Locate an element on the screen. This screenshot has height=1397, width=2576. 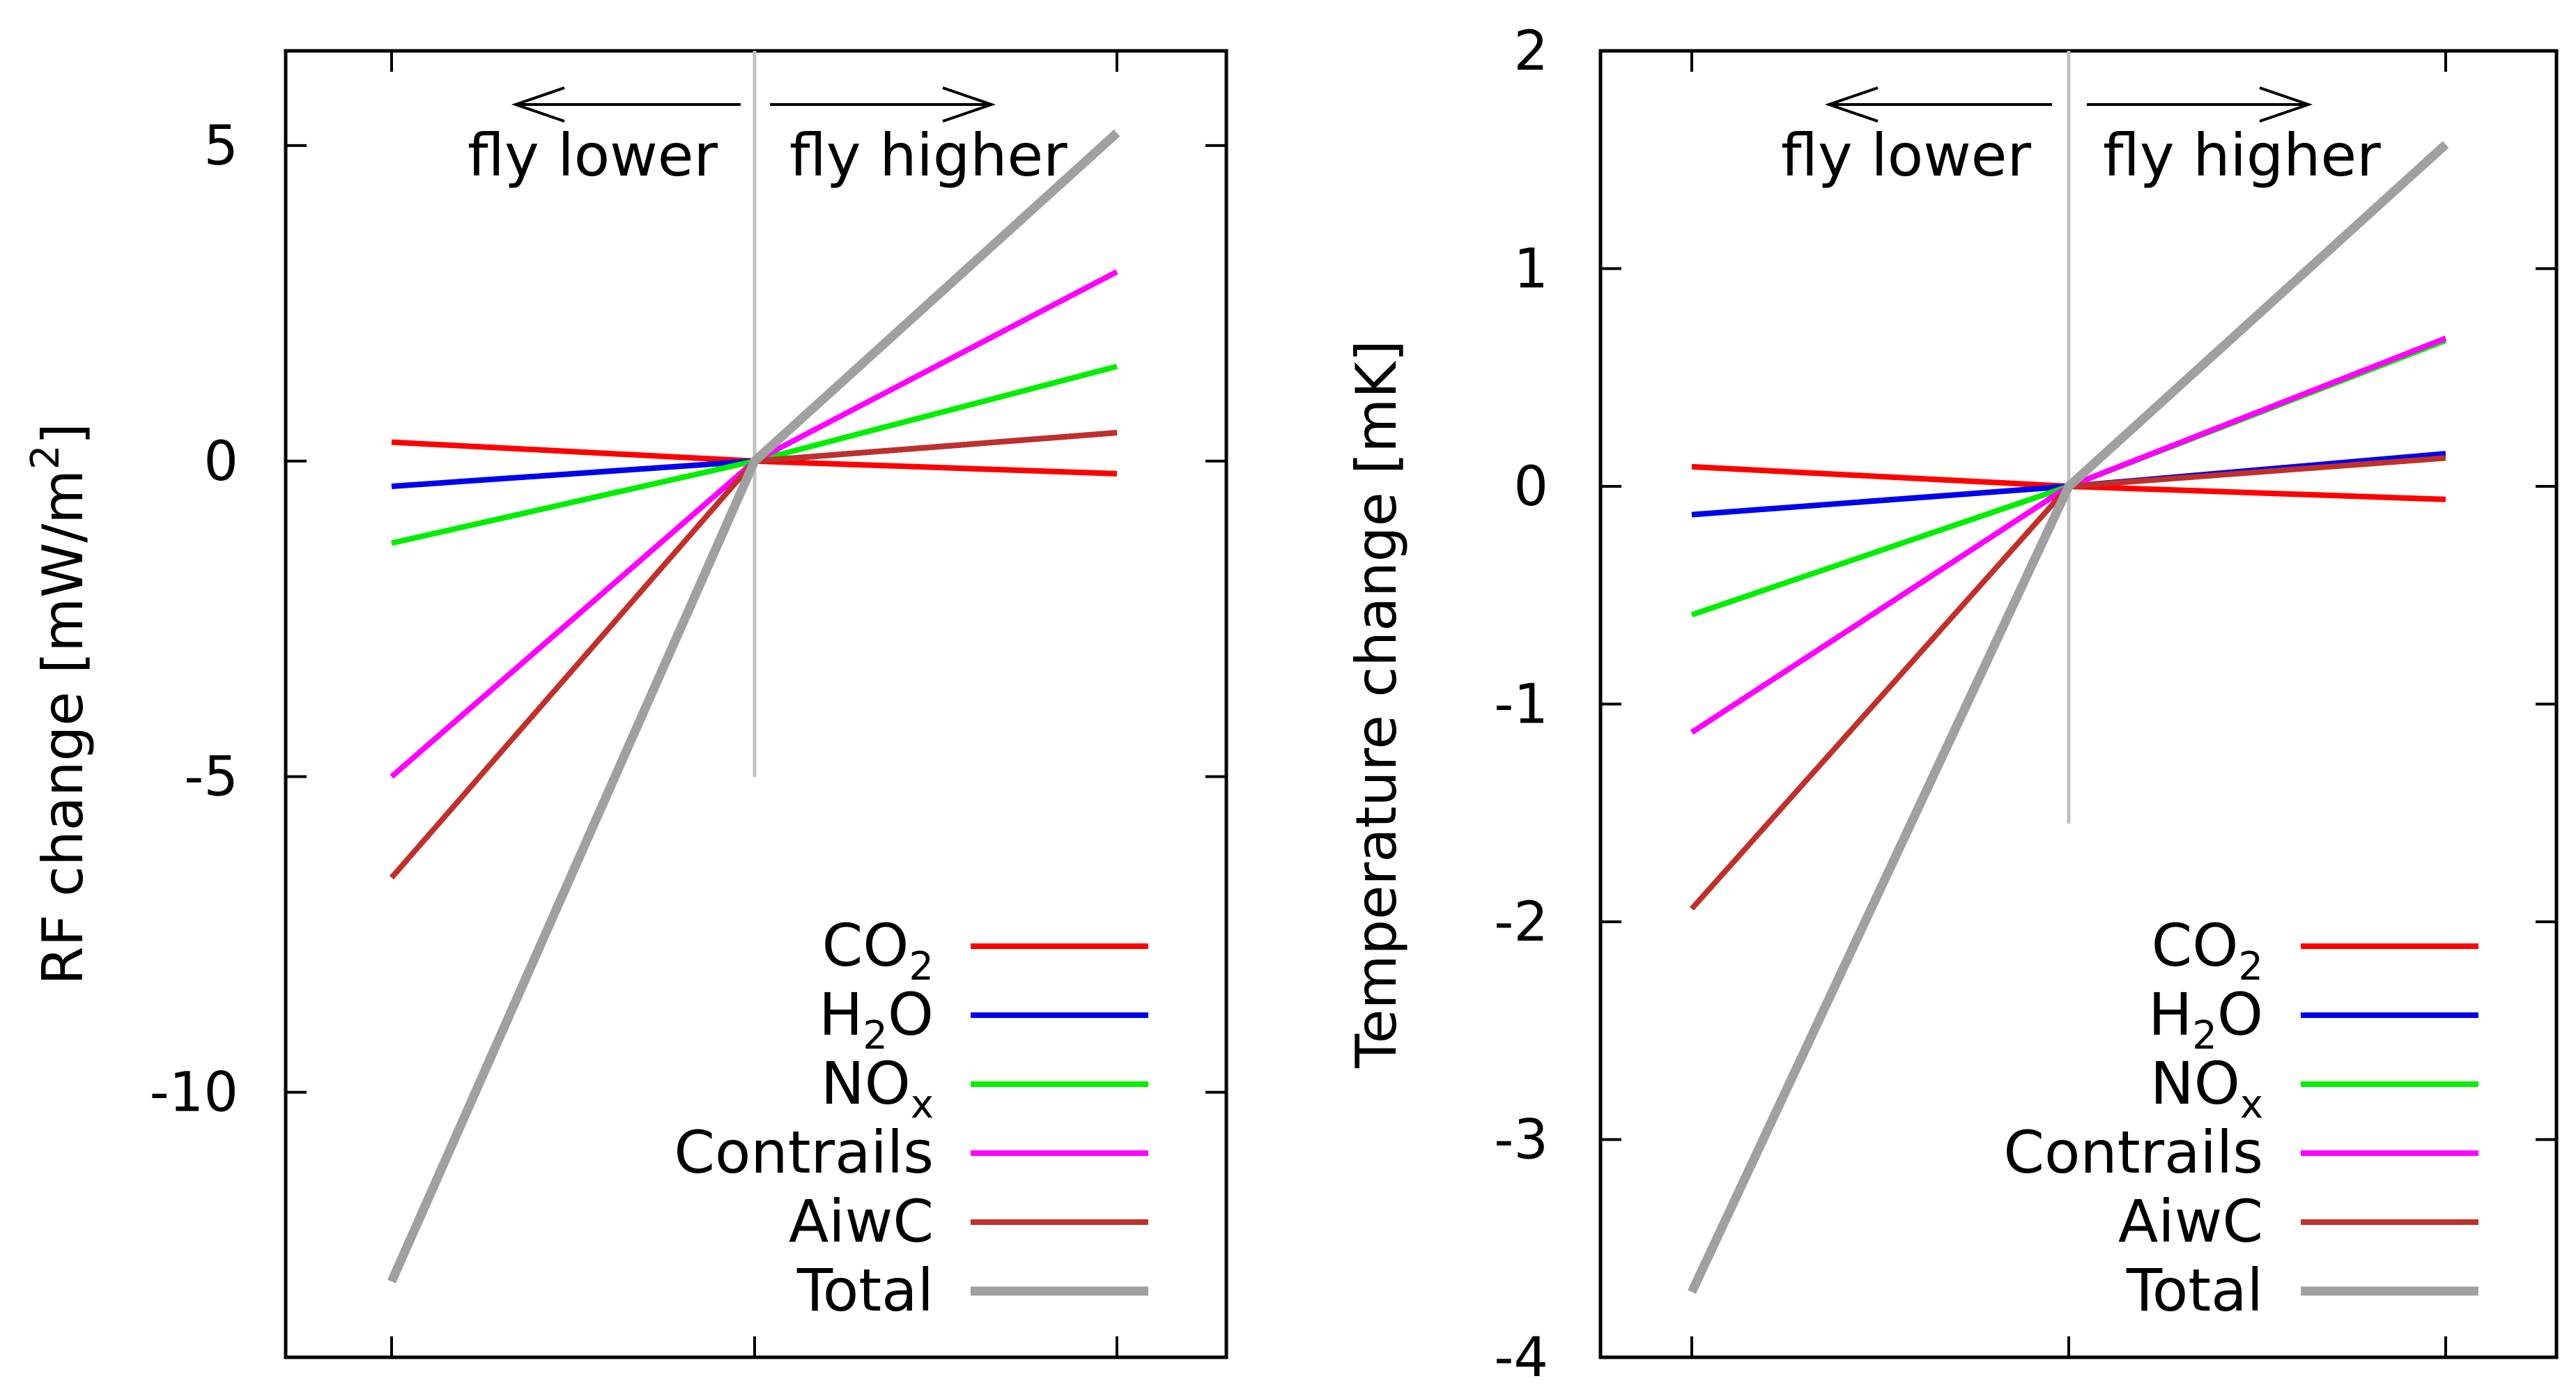
y-tick-label: -10 is located at coordinates (194, 1093).